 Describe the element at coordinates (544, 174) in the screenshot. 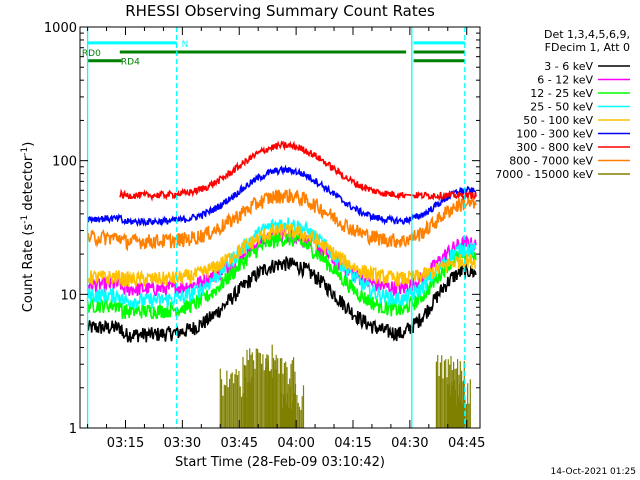

I see `legend-label: 7000 - 15000 keV` at that location.